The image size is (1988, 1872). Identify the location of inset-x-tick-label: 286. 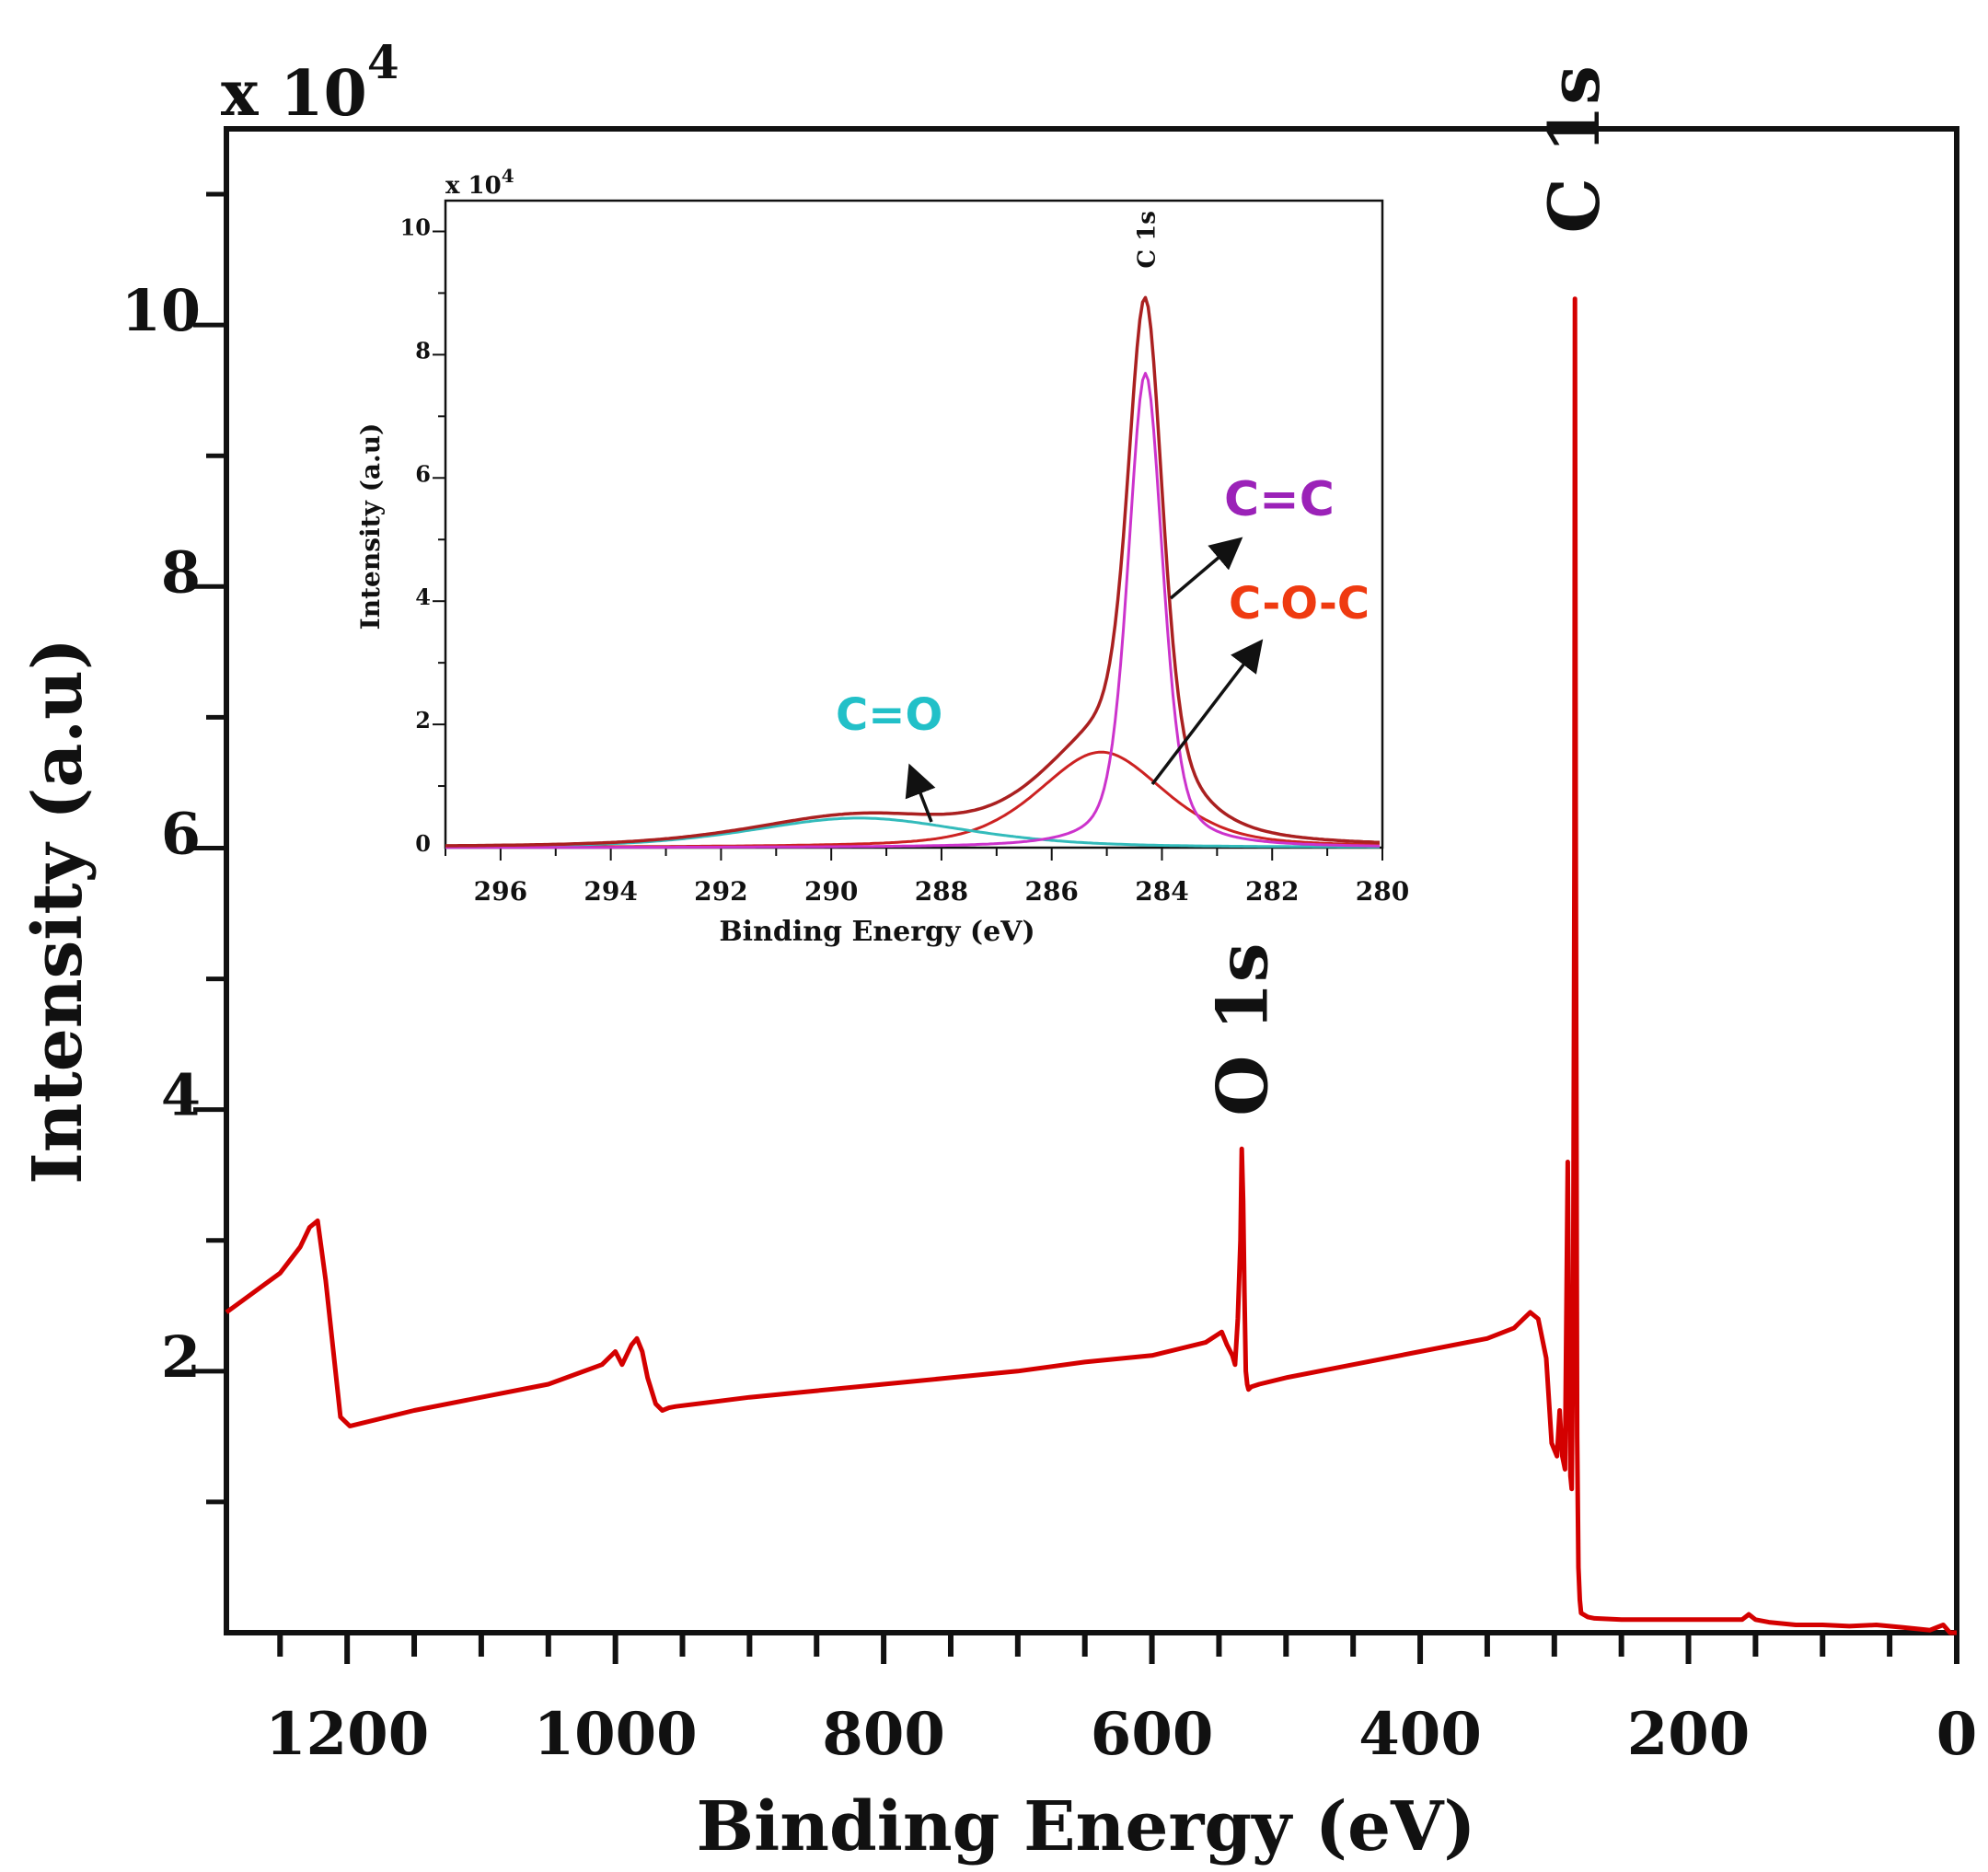
(1051, 891).